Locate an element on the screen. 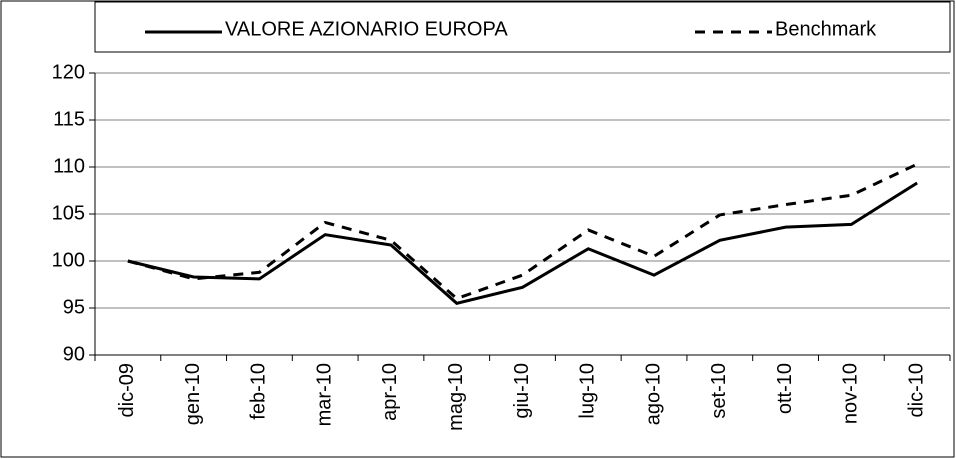 The height and width of the screenshot is (459, 956). x-tick-label: dic-10 is located at coordinates (916, 390).